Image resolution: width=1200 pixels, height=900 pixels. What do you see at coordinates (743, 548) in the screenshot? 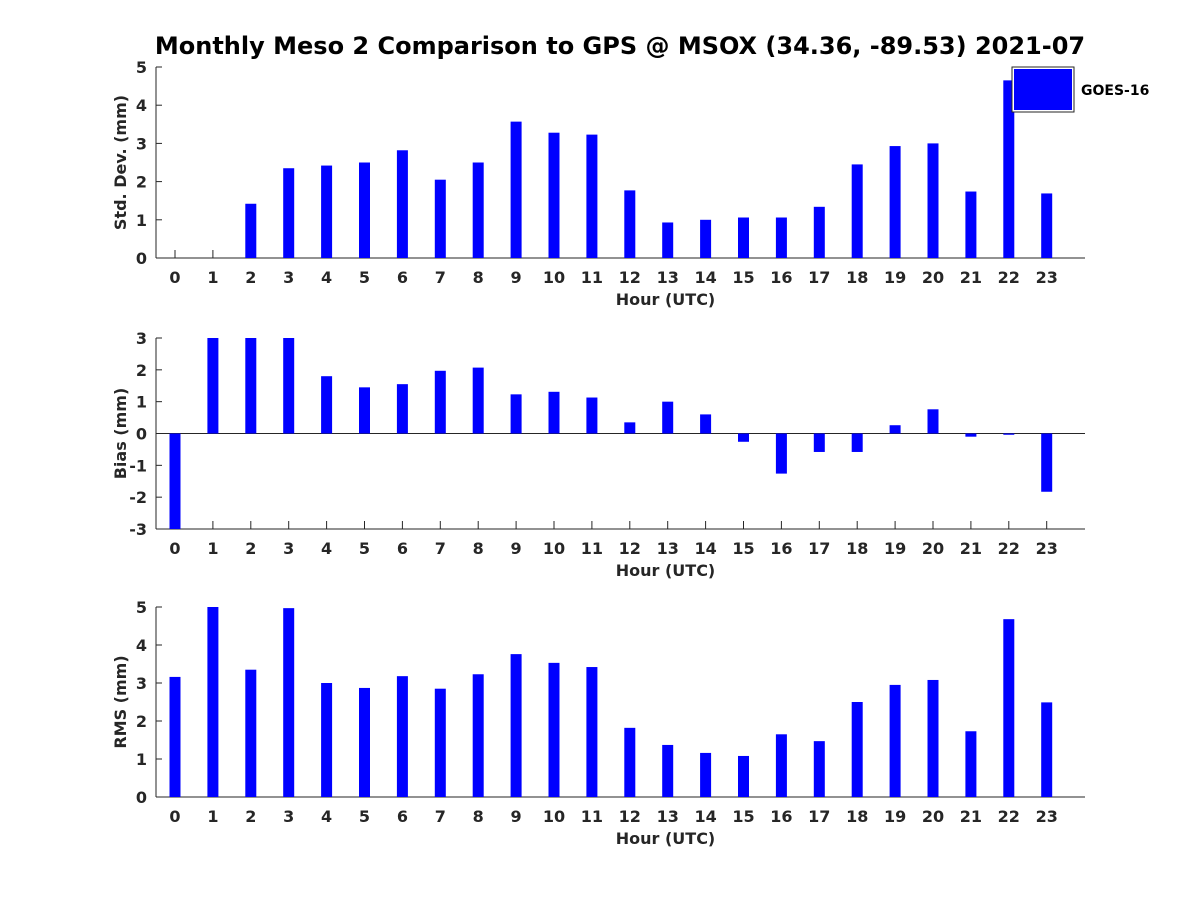
I see `x-tick-label: 15` at bounding box center [743, 548].